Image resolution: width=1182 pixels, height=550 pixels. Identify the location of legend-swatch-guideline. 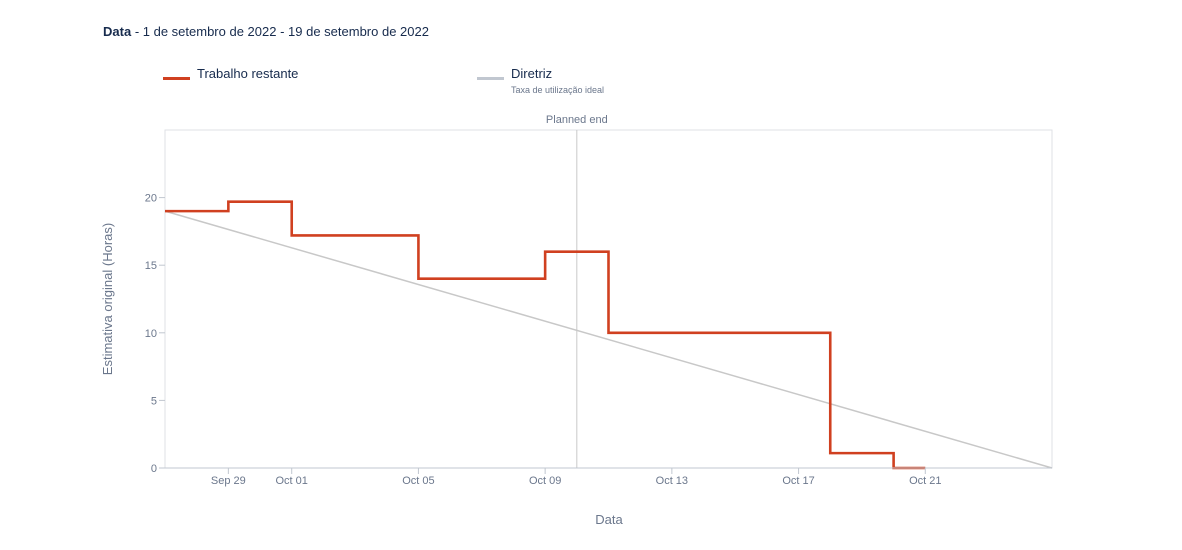
(490, 78).